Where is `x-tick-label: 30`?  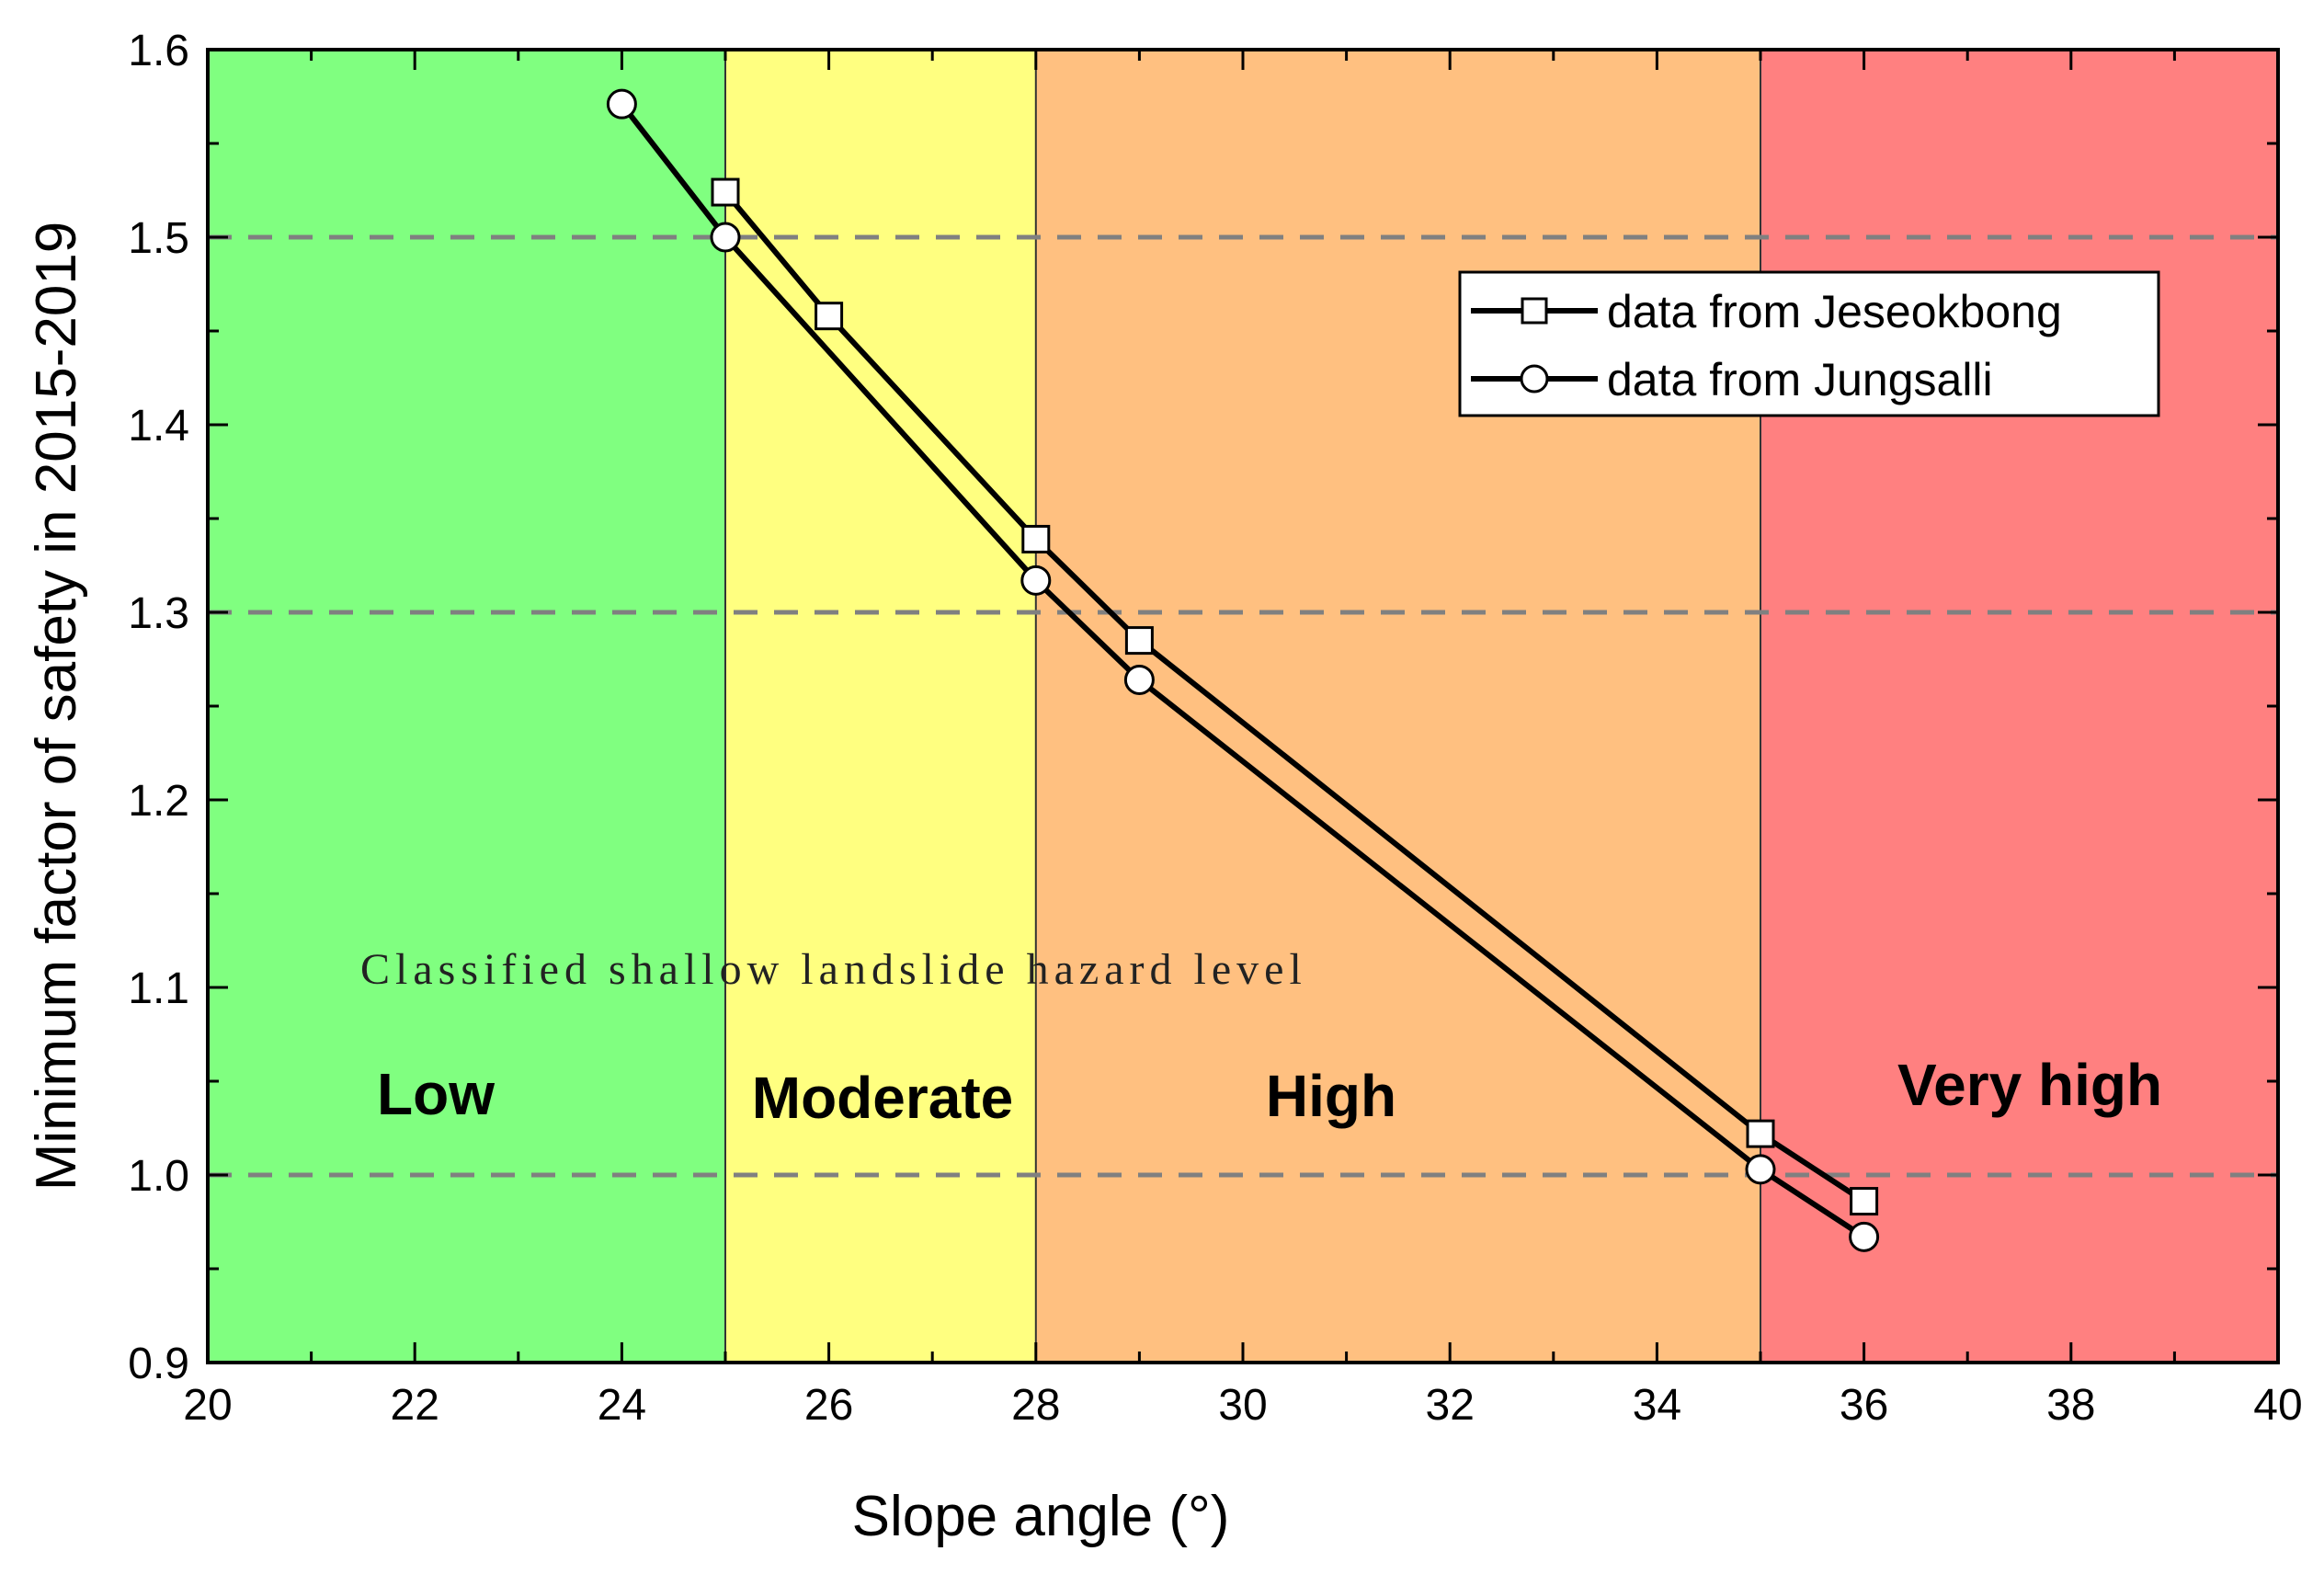 x-tick-label: 30 is located at coordinates (1242, 1405).